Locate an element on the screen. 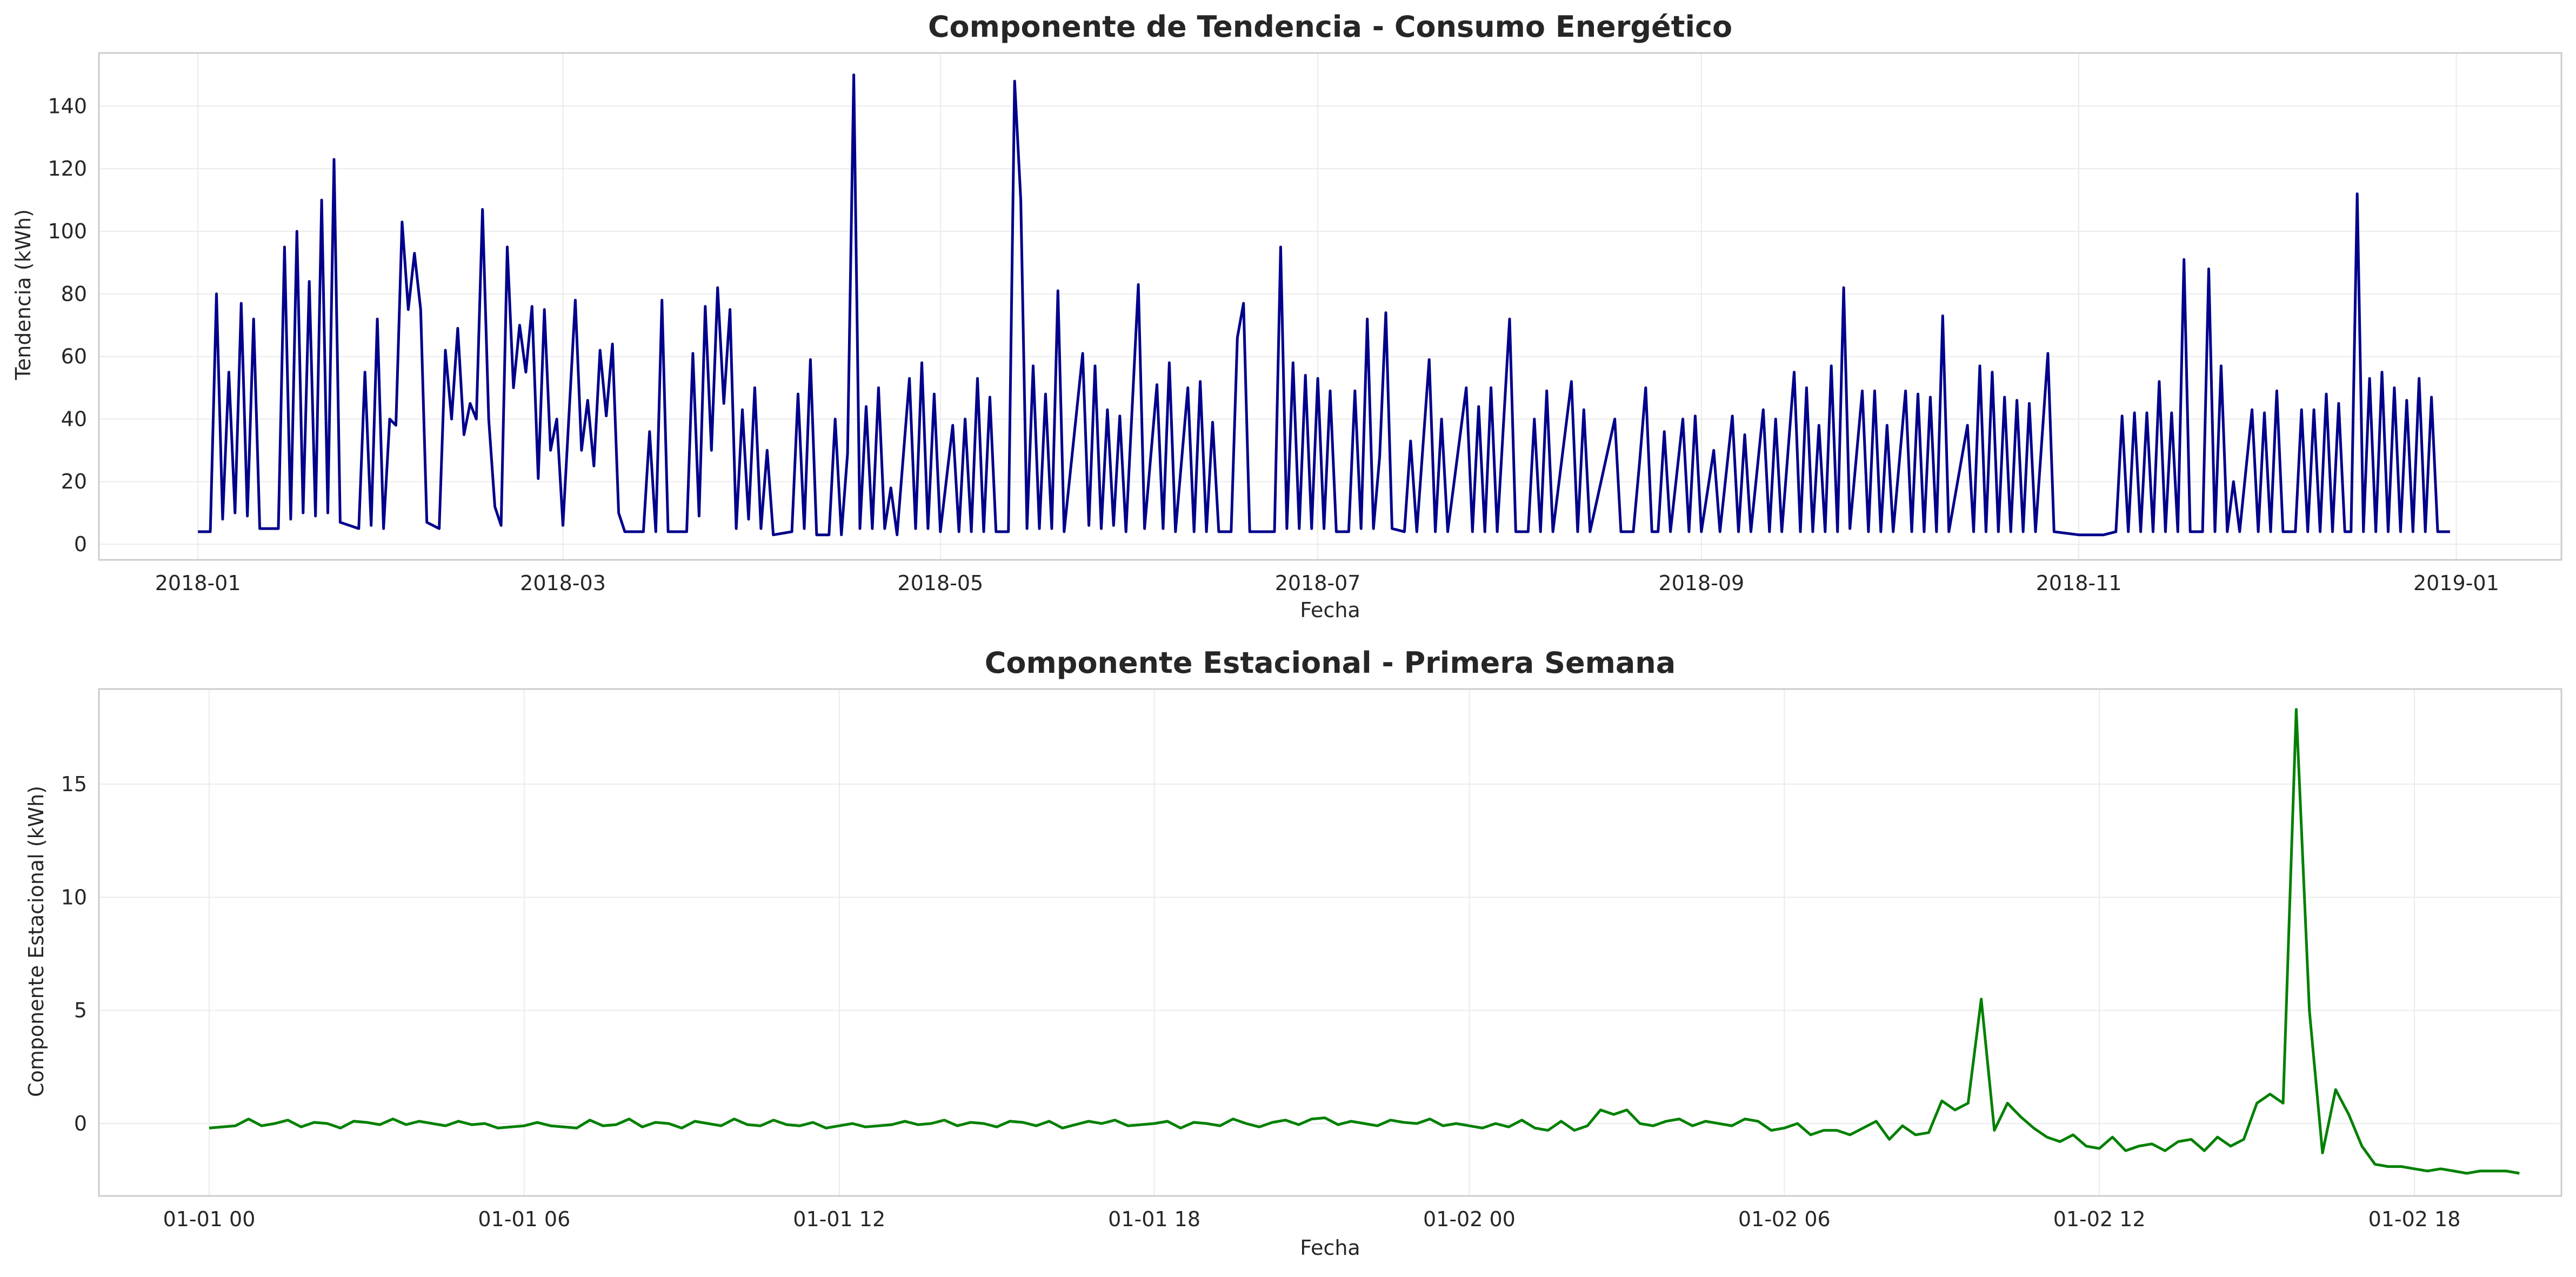  x-tick-label: 2019-01 is located at coordinates (2456, 583).